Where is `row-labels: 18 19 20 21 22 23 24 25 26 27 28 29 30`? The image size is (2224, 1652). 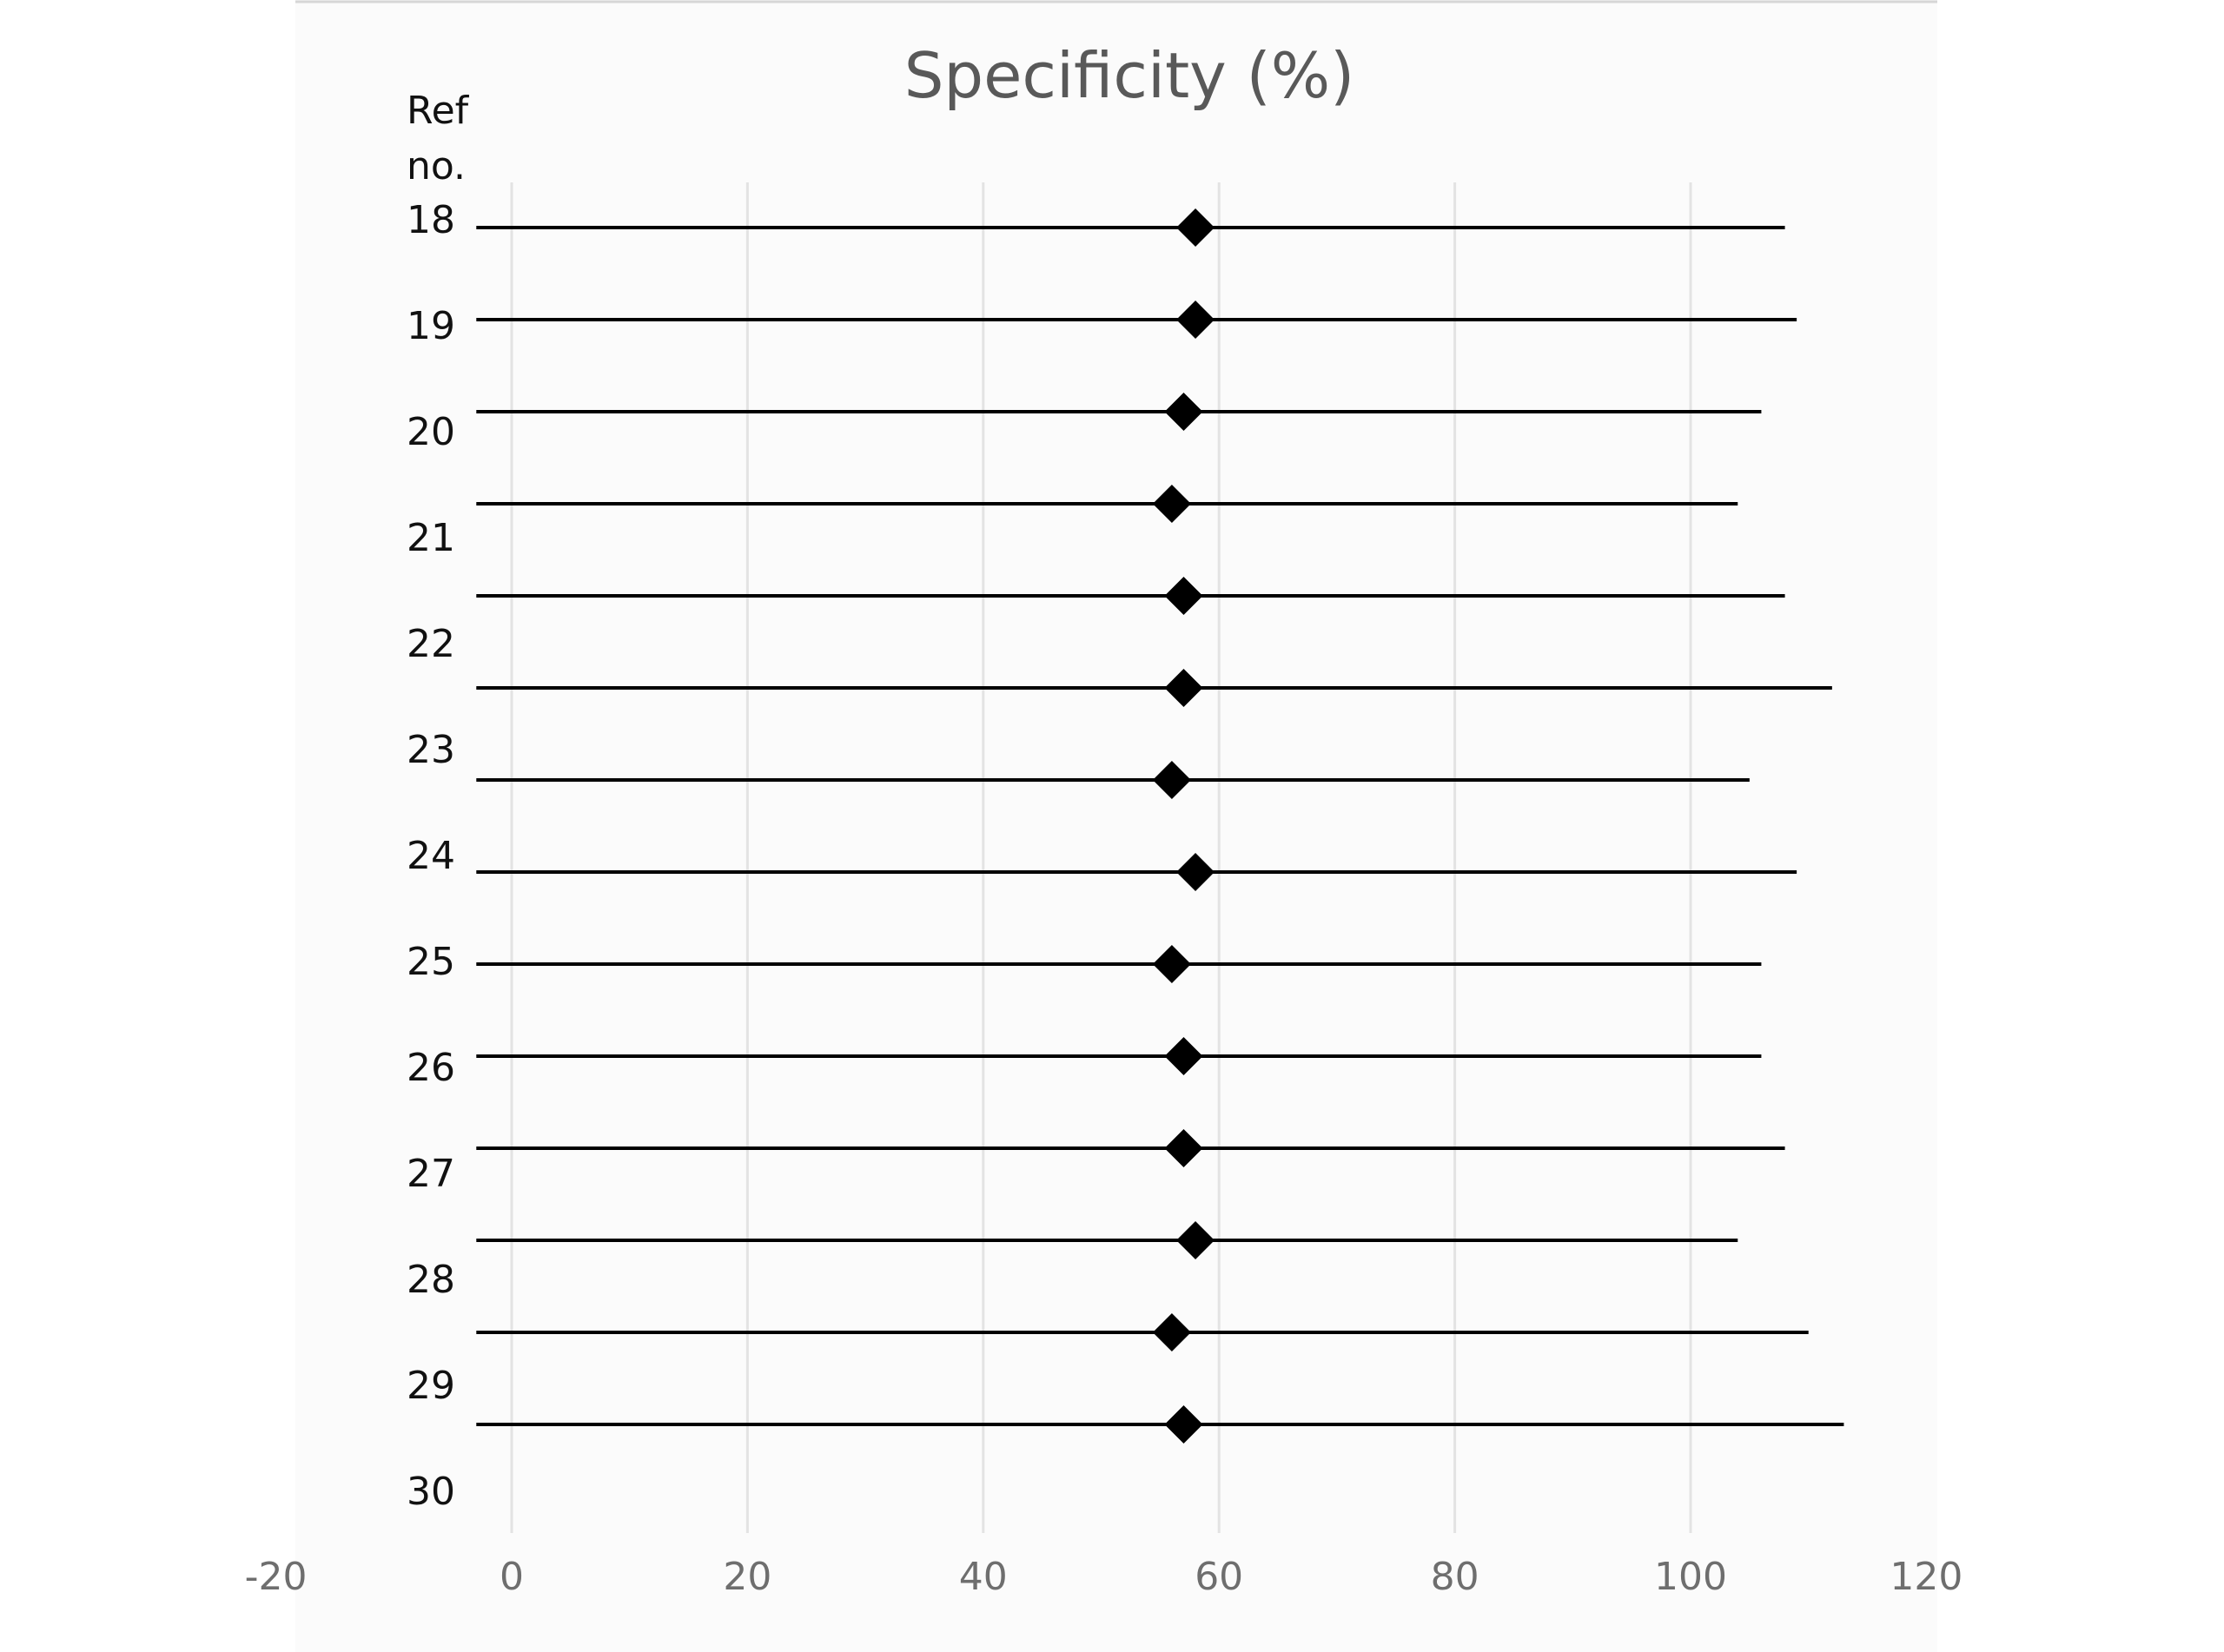
row-labels: 18 19 20 21 22 23 24 25 26 27 28 29 30 is located at coordinates (431, 856).